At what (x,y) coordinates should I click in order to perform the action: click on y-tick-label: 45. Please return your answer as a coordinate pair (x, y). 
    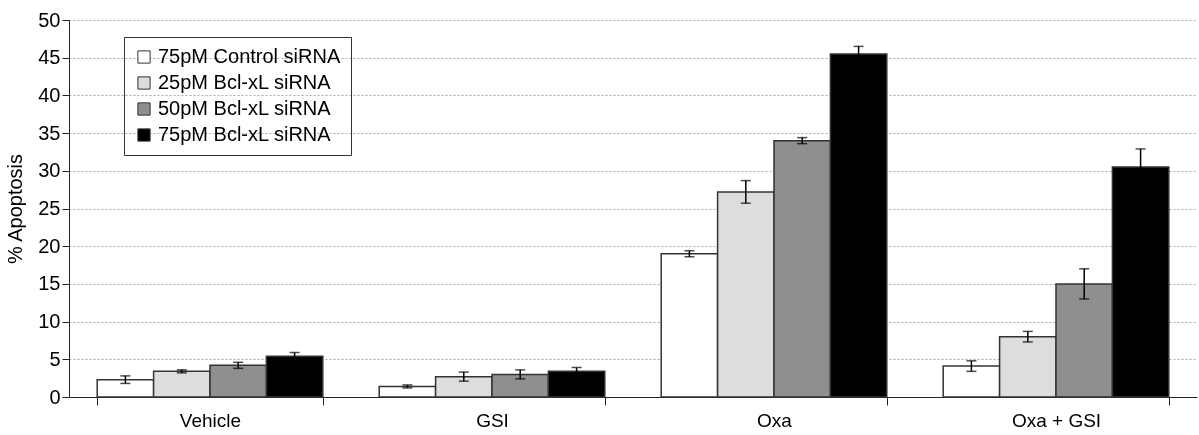
    Looking at the image, I should click on (49, 57).